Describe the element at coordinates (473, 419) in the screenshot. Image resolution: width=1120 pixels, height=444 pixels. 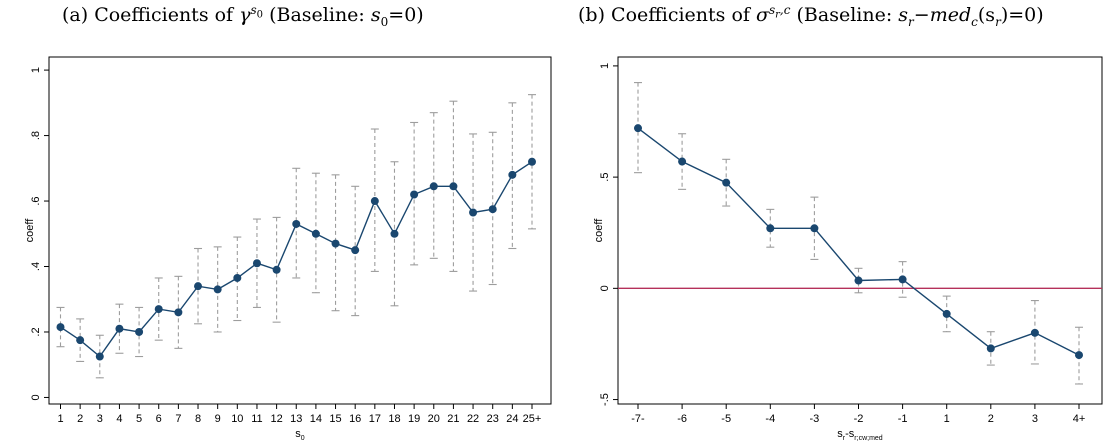
I see `x-tick-label-a: 22` at that location.